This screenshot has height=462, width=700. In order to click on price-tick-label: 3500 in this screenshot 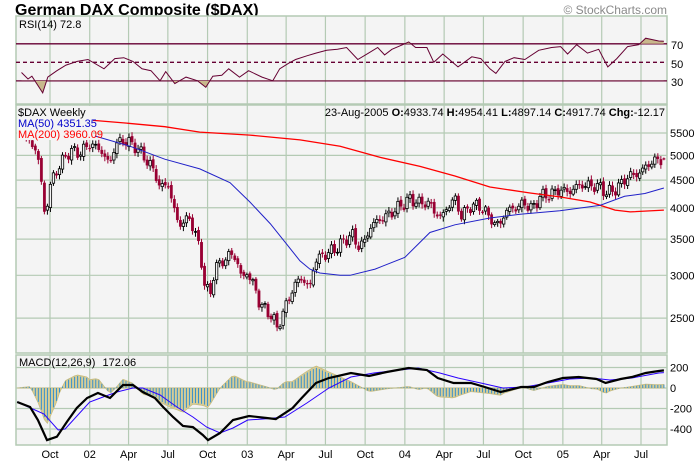, I will do `click(682, 240)`.